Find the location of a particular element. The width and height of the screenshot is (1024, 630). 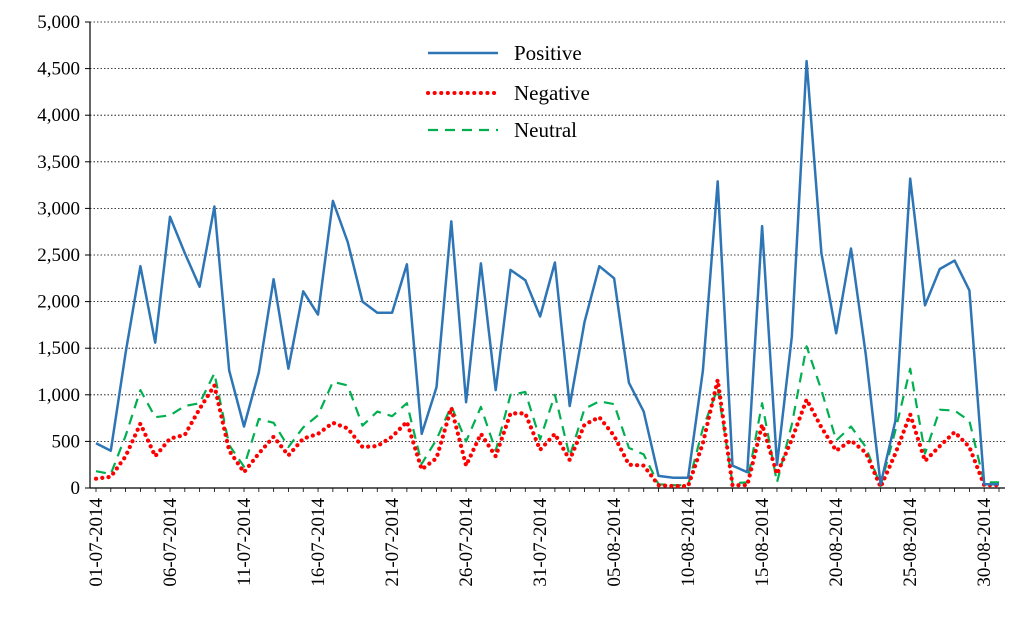

x-tick-label: 30-08-2014 is located at coordinates (984, 542).